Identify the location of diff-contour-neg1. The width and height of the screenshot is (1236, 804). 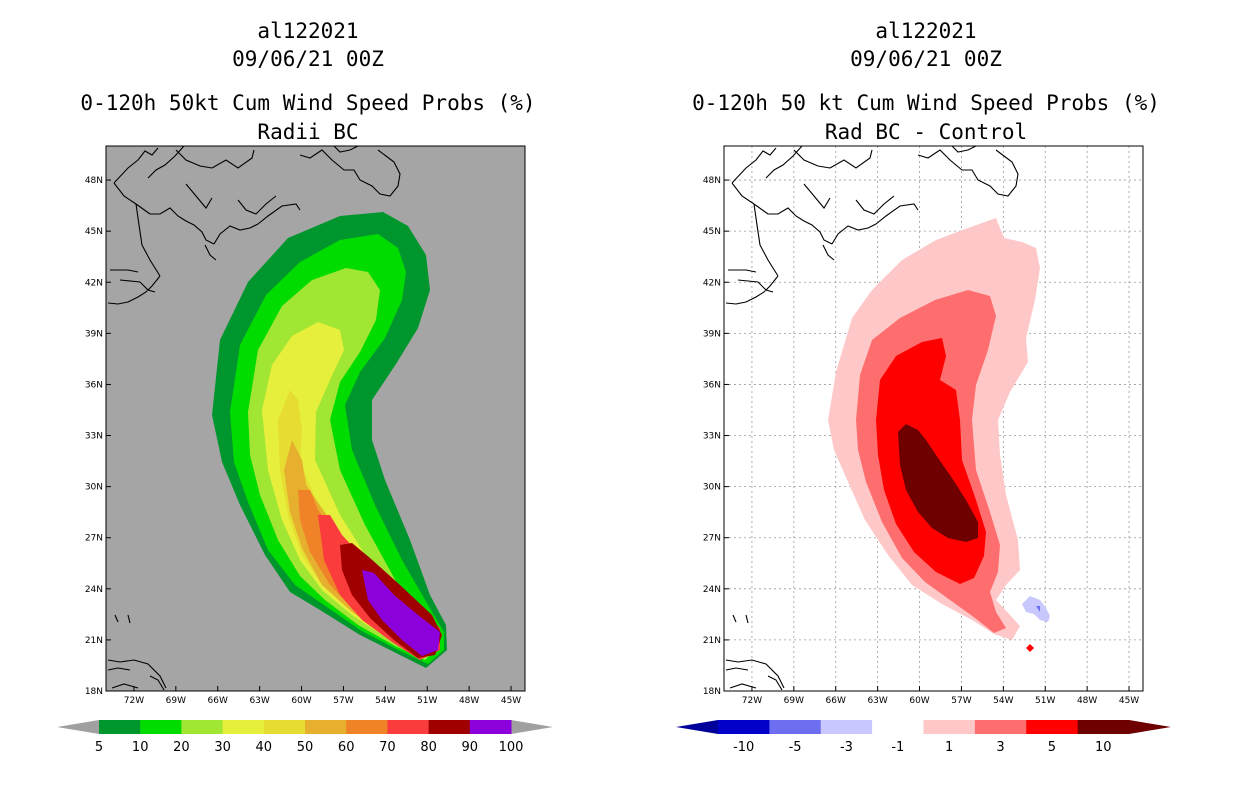
(1036, 609).